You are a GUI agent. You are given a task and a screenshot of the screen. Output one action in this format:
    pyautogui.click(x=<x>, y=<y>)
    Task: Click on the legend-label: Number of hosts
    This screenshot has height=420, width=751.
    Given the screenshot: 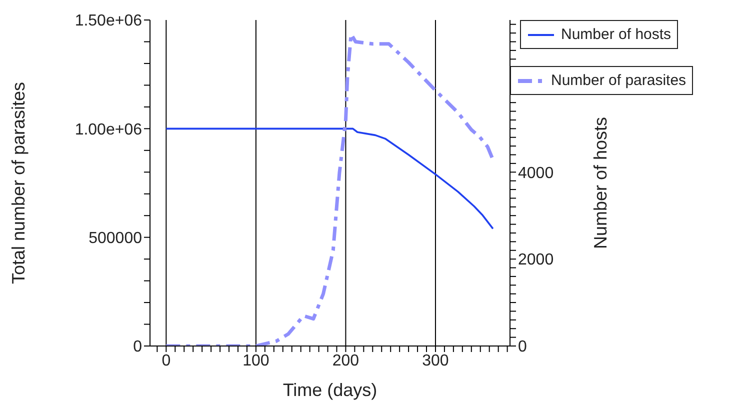 What is the action you would take?
    pyautogui.click(x=616, y=34)
    